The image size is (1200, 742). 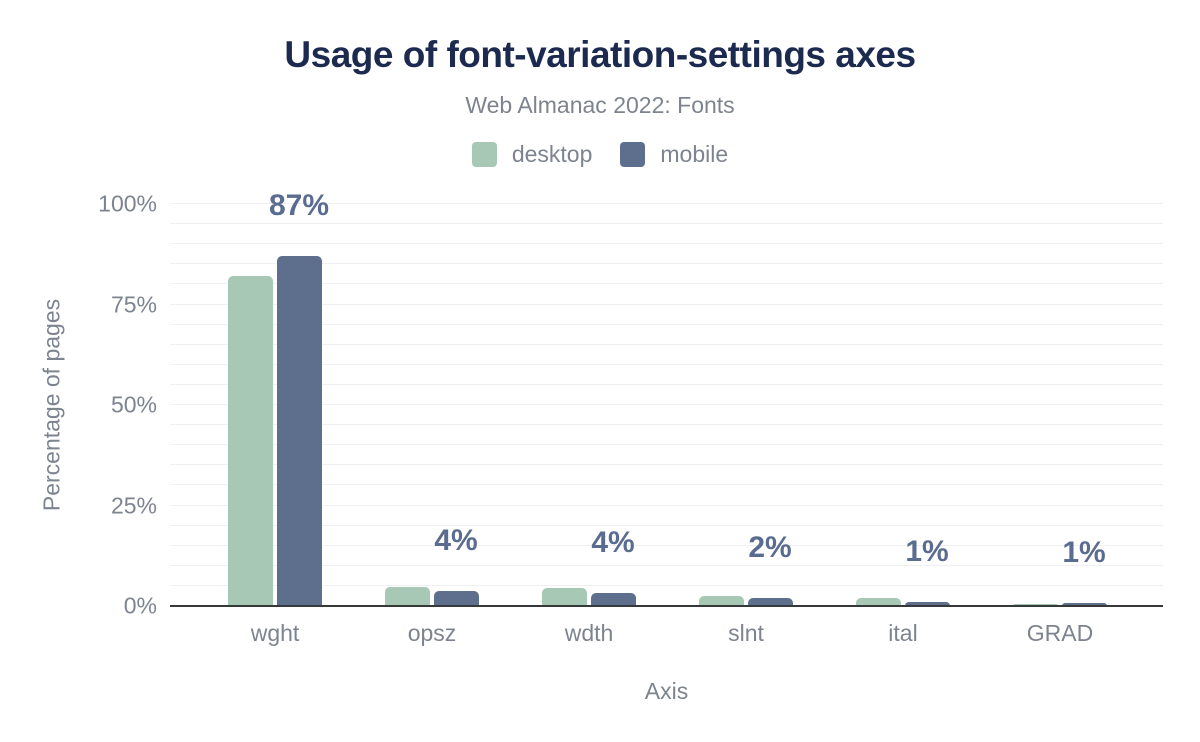 I want to click on legend-swatch-mobile, so click(x=633, y=154).